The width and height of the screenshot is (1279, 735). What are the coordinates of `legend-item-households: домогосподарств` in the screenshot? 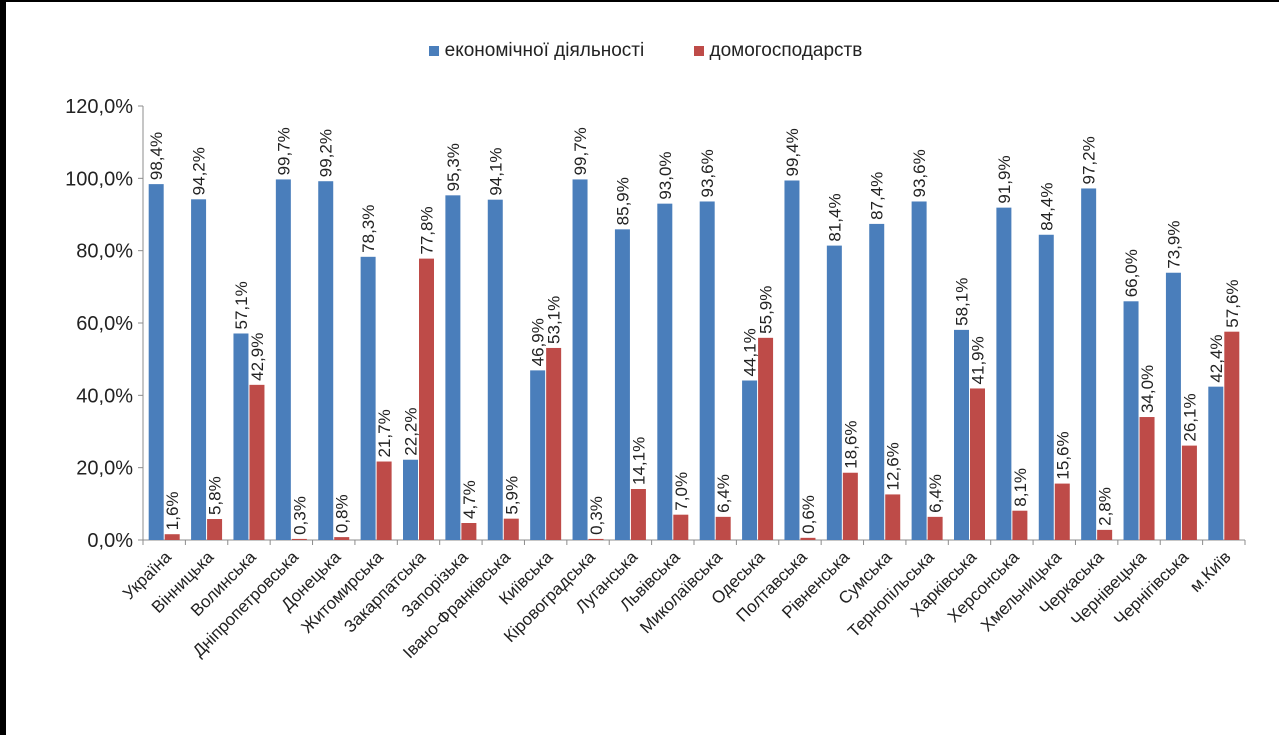 It's located at (778, 51).